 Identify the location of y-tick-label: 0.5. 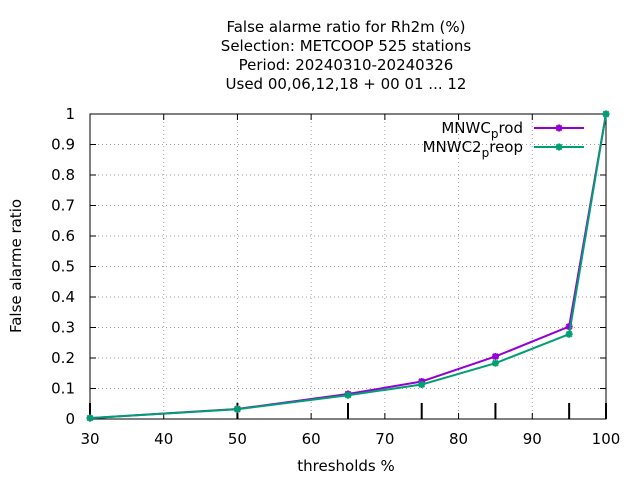
(63, 267).